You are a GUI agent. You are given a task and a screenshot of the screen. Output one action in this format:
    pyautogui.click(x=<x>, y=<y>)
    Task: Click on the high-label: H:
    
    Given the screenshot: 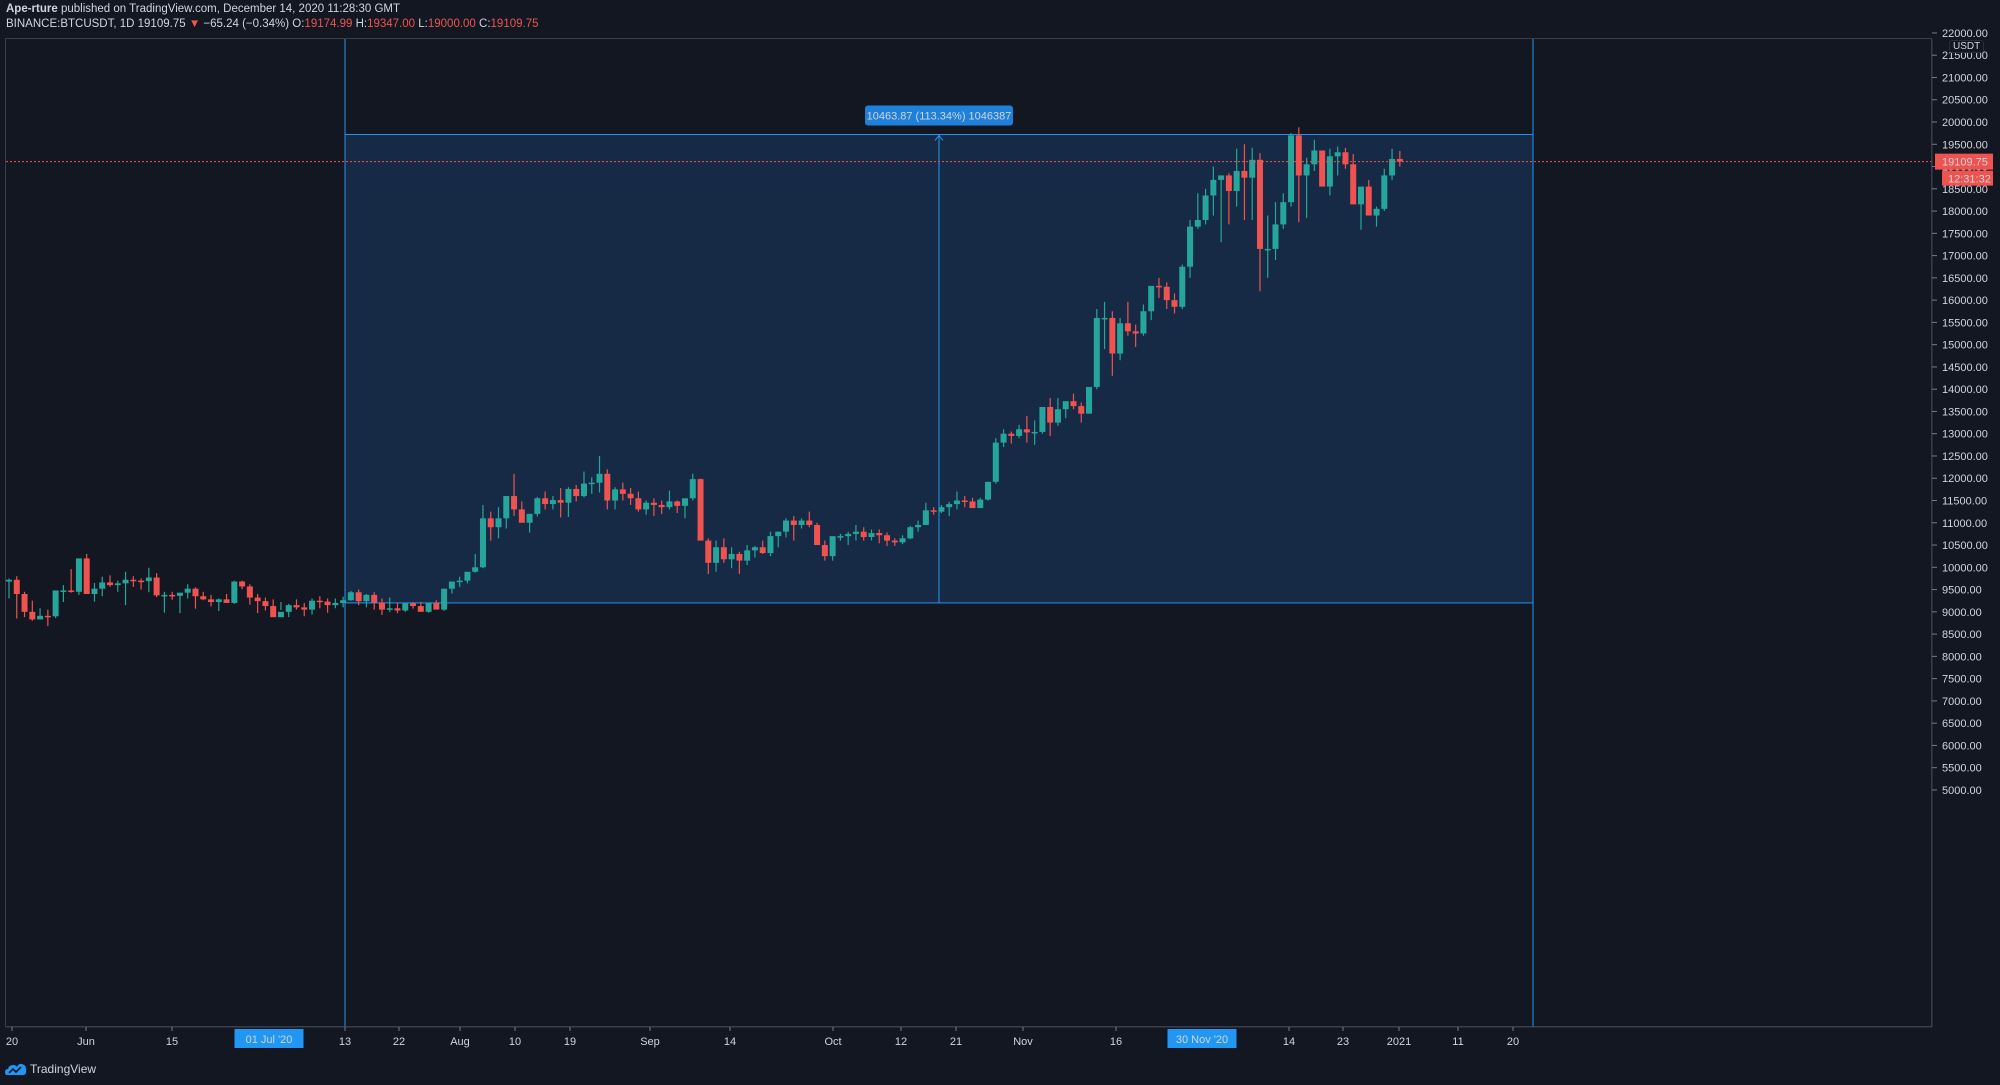 What is the action you would take?
    pyautogui.click(x=361, y=24)
    